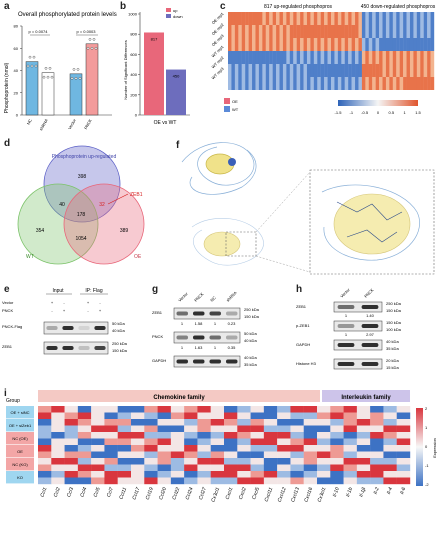 The width and height of the screenshot is (439, 550). I want to click on panel-b-bars: 817 450, so click(165, 73).